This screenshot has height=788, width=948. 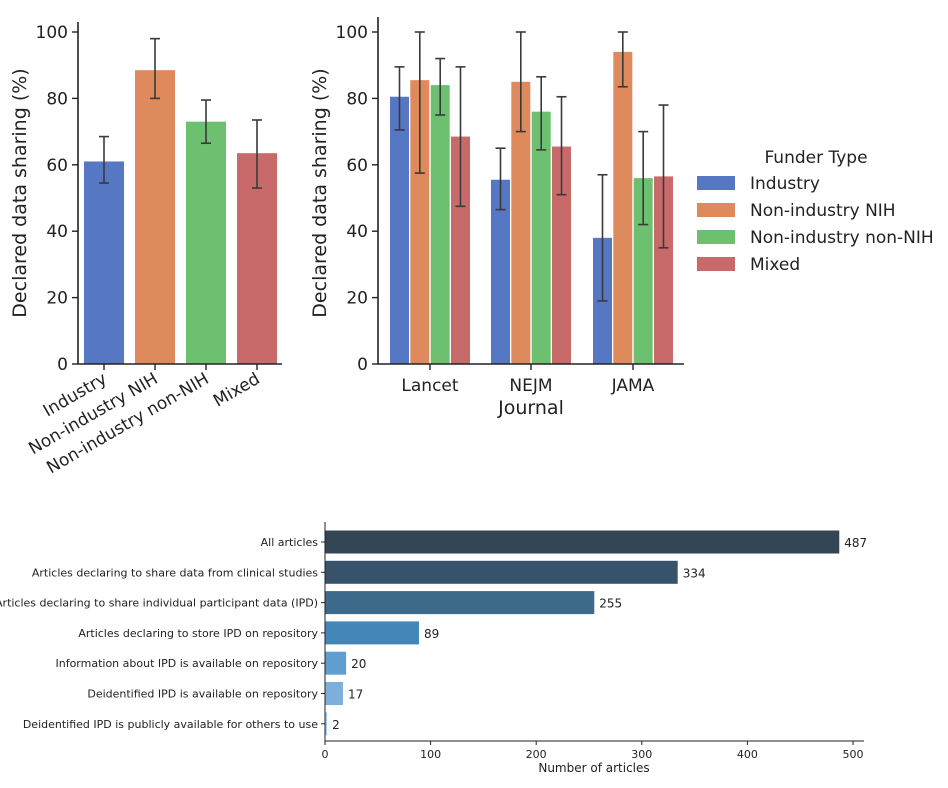 What do you see at coordinates (747, 754) in the screenshot?
I see `c3-x-tick-label-4: 400` at bounding box center [747, 754].